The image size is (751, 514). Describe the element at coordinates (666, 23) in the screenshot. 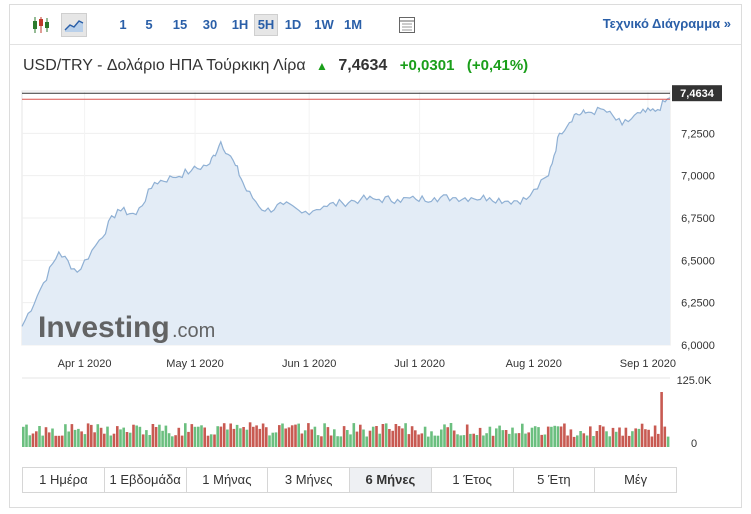

I see `technical-chart-link: Τεχνικό Διάγραμμα »` at that location.